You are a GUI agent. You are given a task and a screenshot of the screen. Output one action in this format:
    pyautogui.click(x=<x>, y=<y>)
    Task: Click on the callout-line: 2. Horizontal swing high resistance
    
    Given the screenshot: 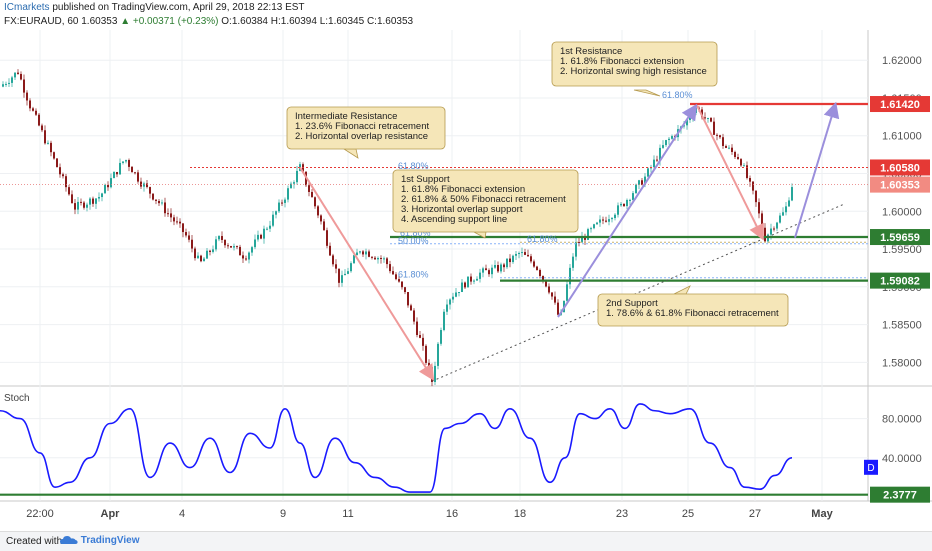 What is the action you would take?
    pyautogui.click(x=633, y=71)
    